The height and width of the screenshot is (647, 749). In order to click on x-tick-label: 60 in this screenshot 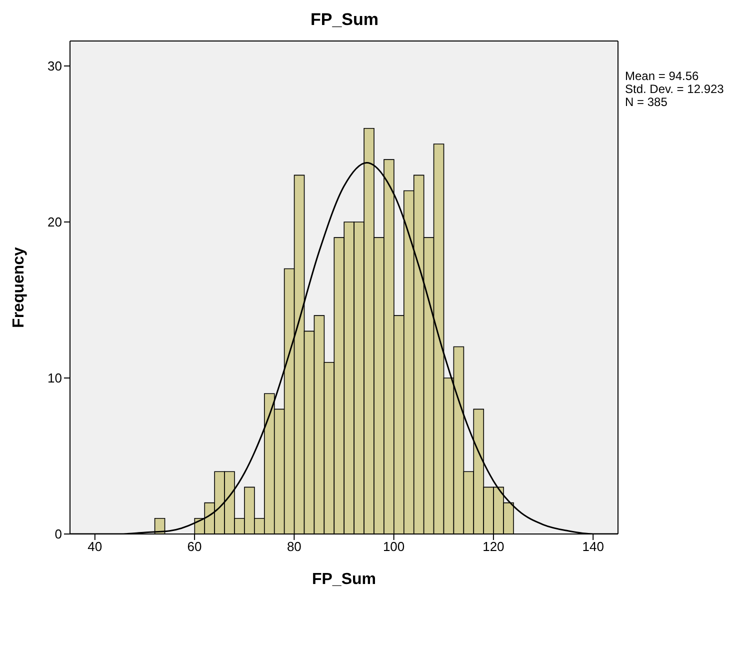, I will do `click(194, 546)`.